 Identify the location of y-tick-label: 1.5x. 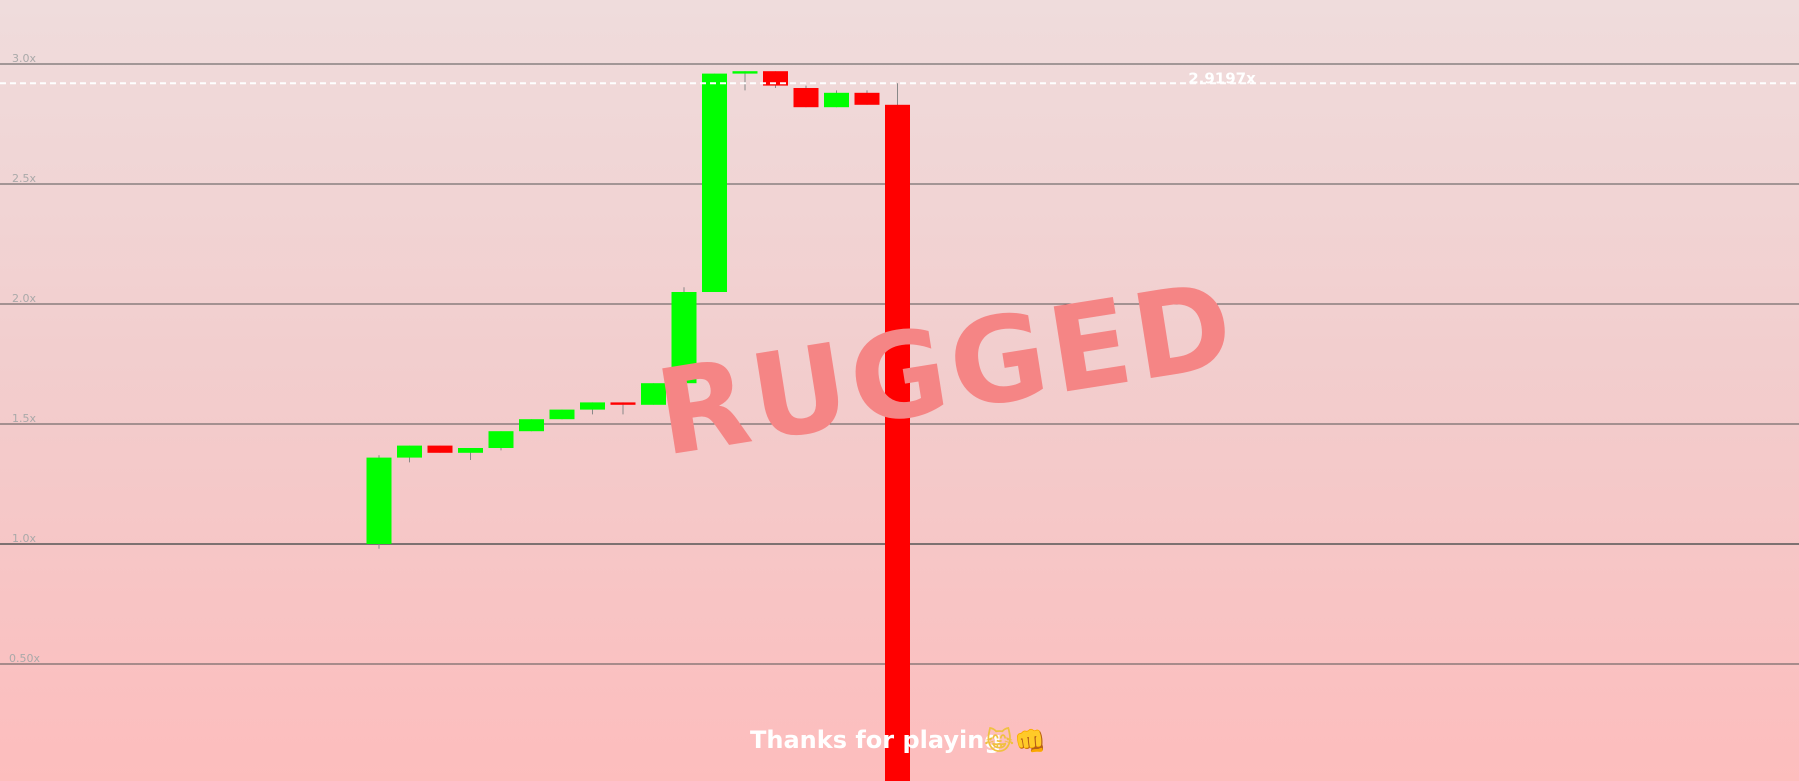
(24, 418).